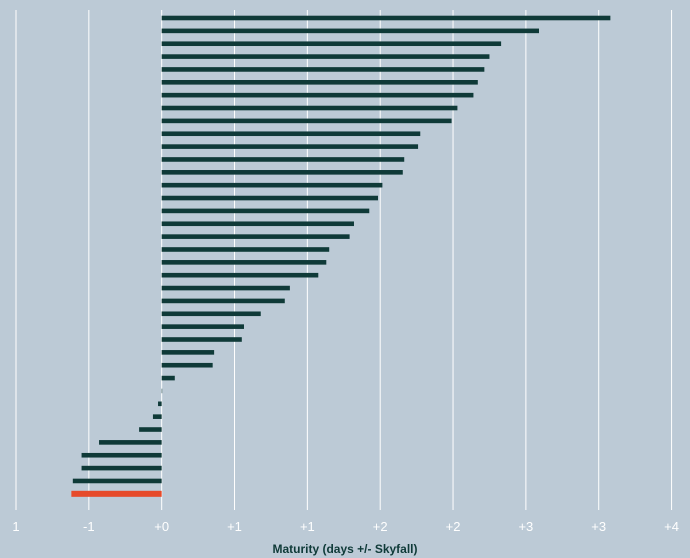 The width and height of the screenshot is (690, 558). Describe the element at coordinates (161, 526) in the screenshot. I see `x-tick-label-2: +0` at that location.